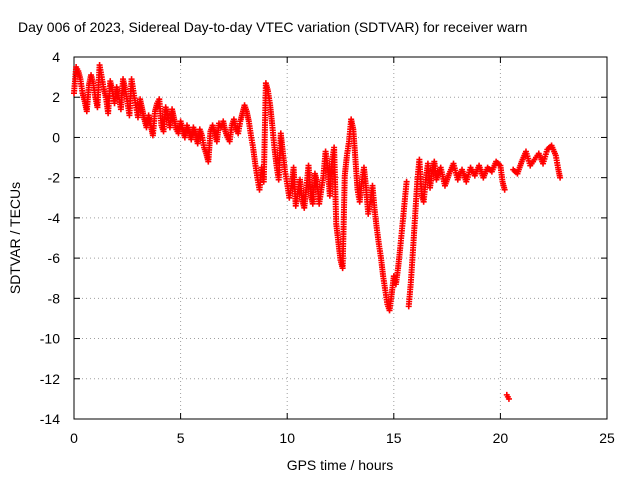 This screenshot has width=640, height=480. Describe the element at coordinates (394, 438) in the screenshot. I see `x-tick-label: 15` at that location.